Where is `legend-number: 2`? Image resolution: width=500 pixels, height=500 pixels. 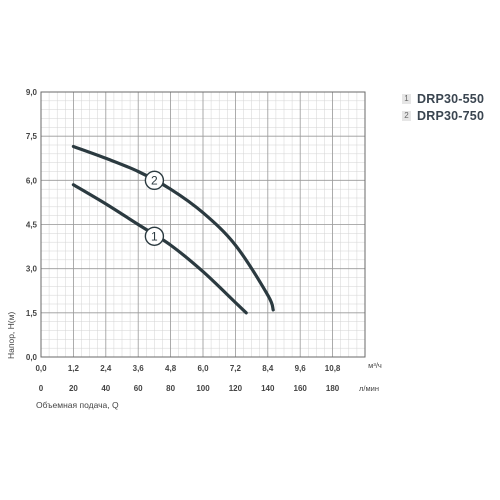 legend-number: 2 is located at coordinates (406, 115).